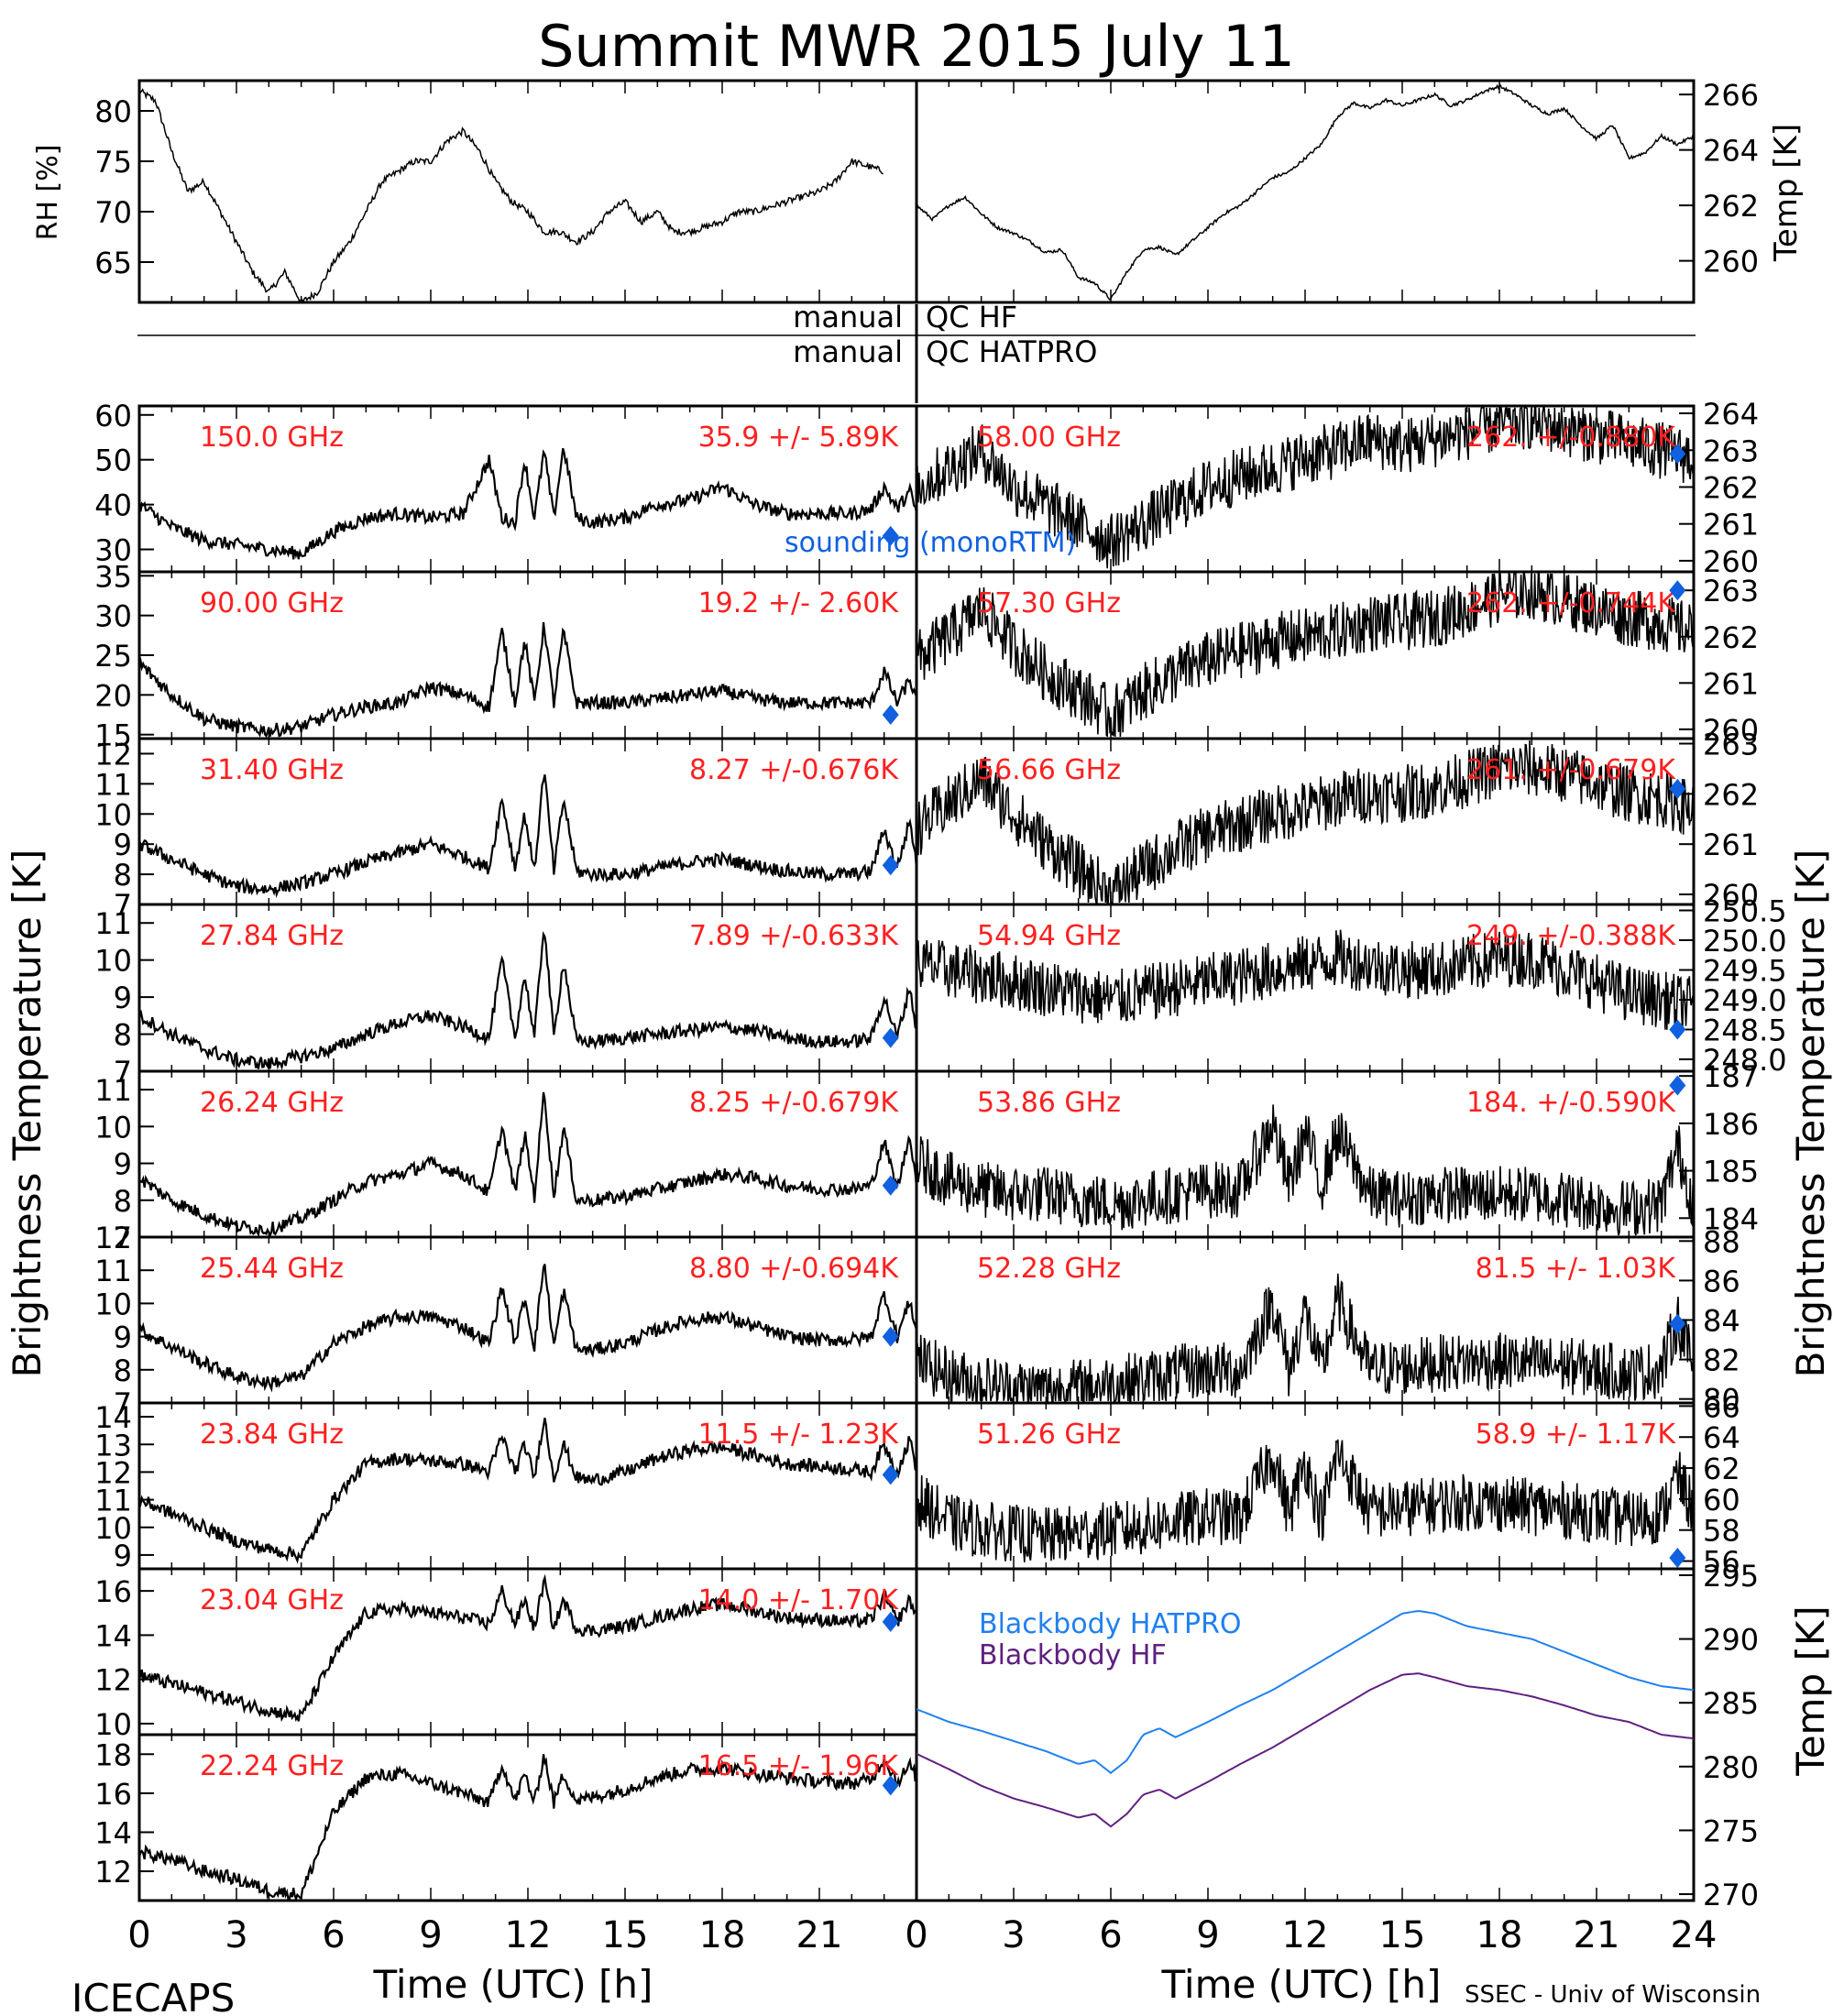  What do you see at coordinates (1810, 1113) in the screenshot?
I see `right-y-axis-title: Brightness Temperature [K]` at bounding box center [1810, 1113].